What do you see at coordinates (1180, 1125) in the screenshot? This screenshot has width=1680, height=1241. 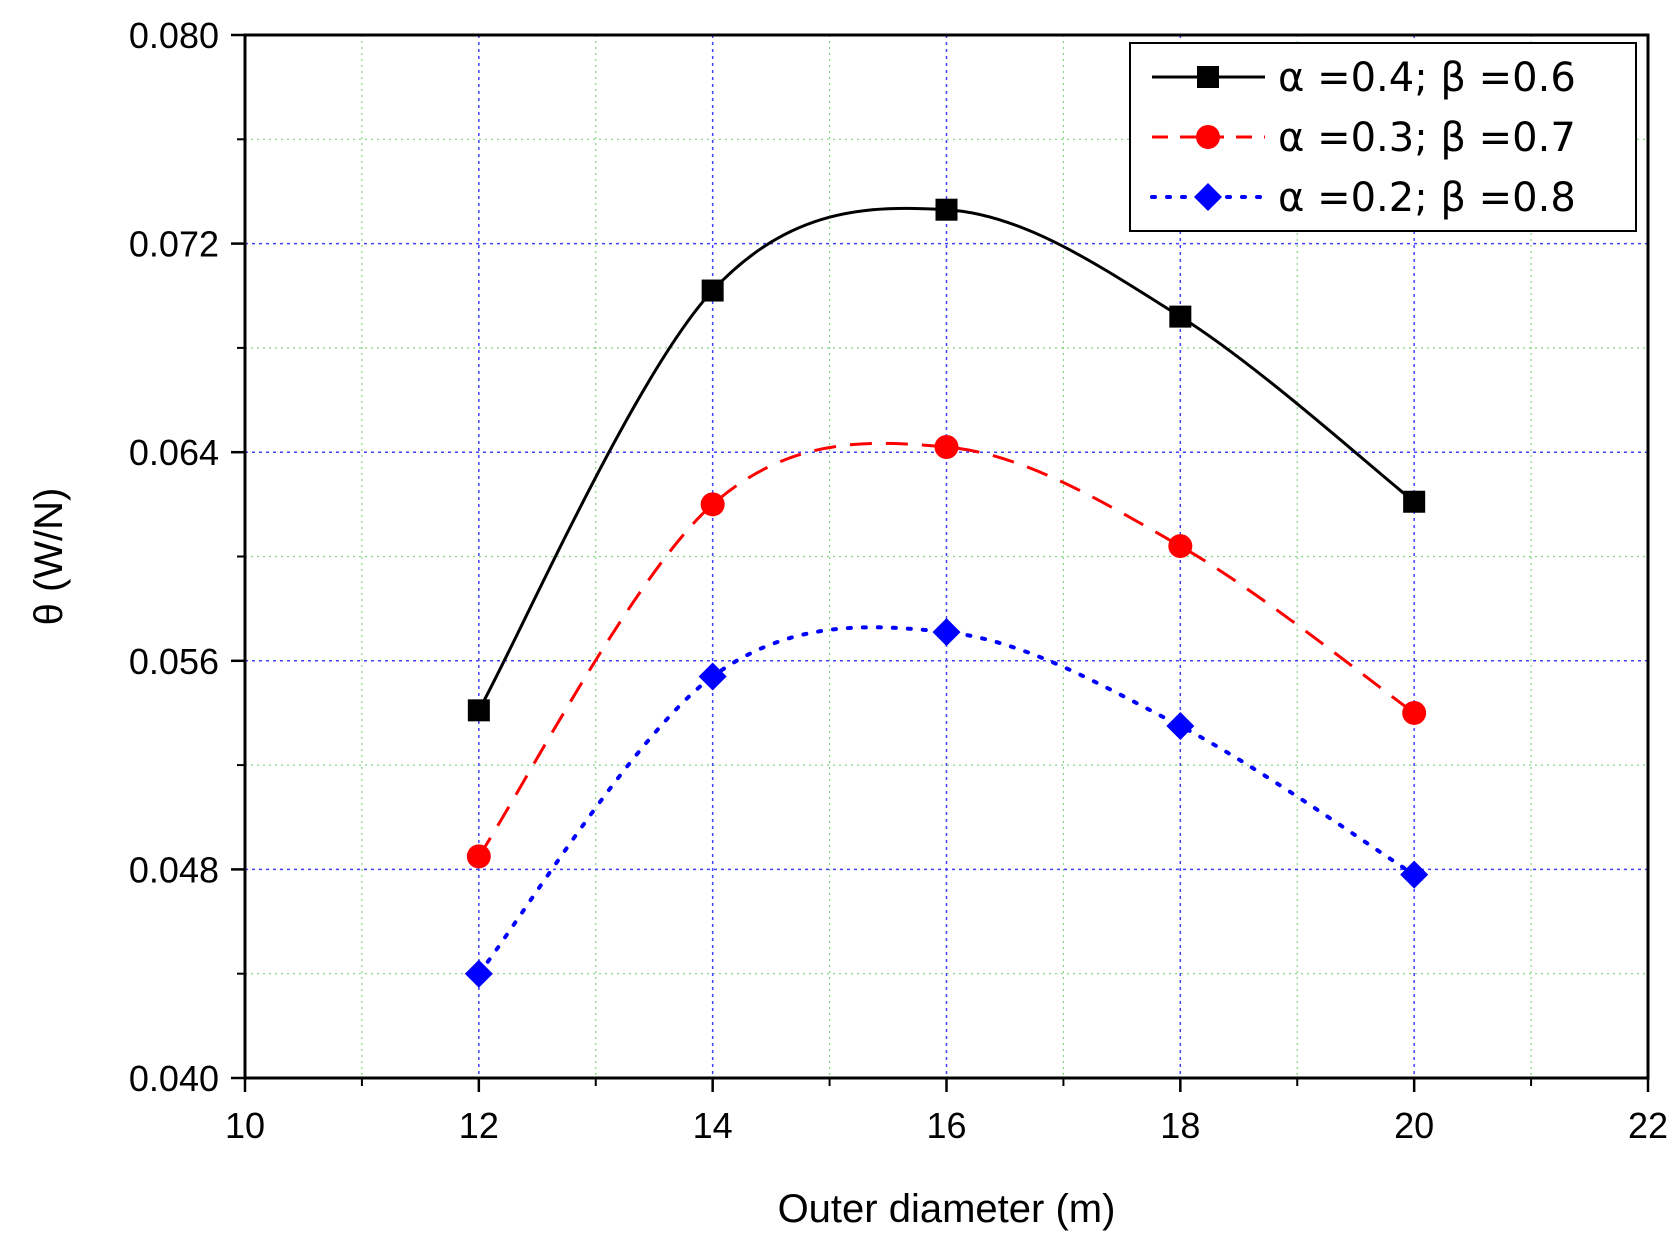 I see `x-tick-label: 18` at bounding box center [1180, 1125].